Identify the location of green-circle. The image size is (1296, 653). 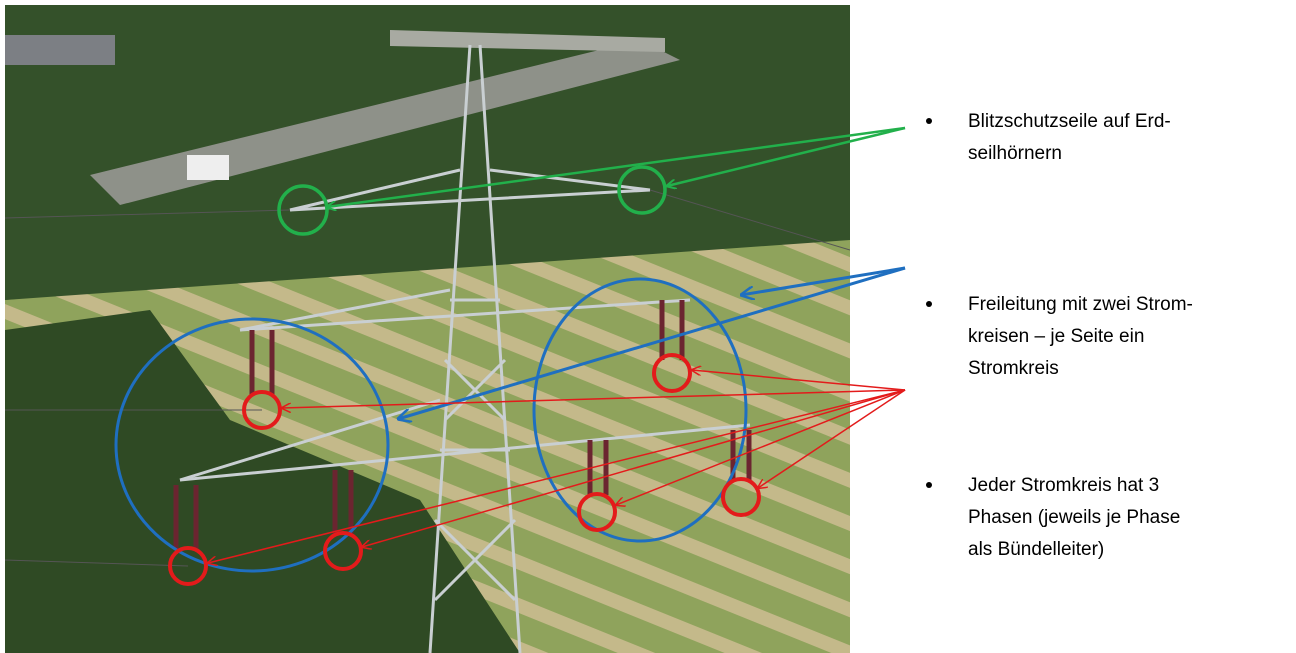
(642, 190).